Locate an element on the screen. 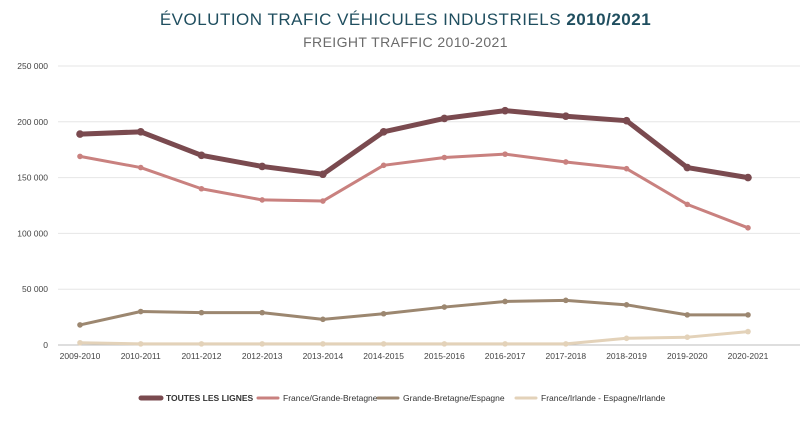 The width and height of the screenshot is (811, 428). x-tick-label: 2015-2016 is located at coordinates (444, 356).